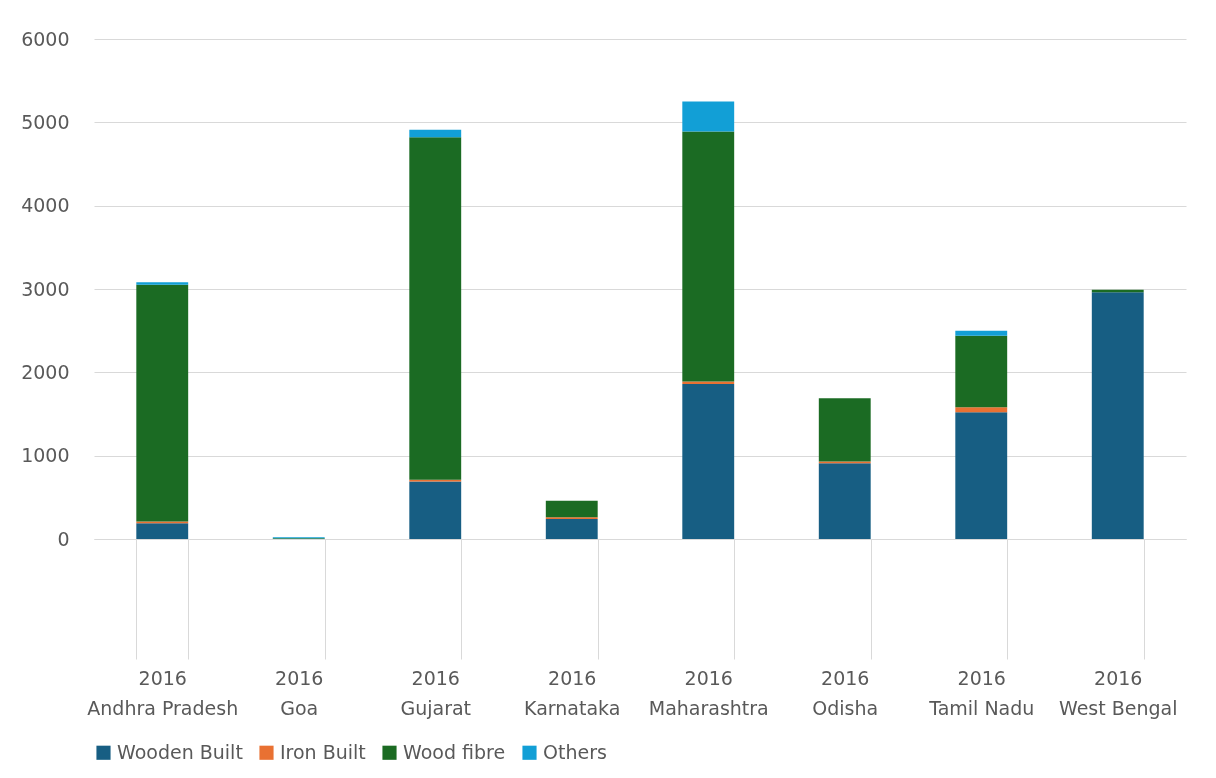  I want to click on y-tick-label: 3000, so click(45, 288).